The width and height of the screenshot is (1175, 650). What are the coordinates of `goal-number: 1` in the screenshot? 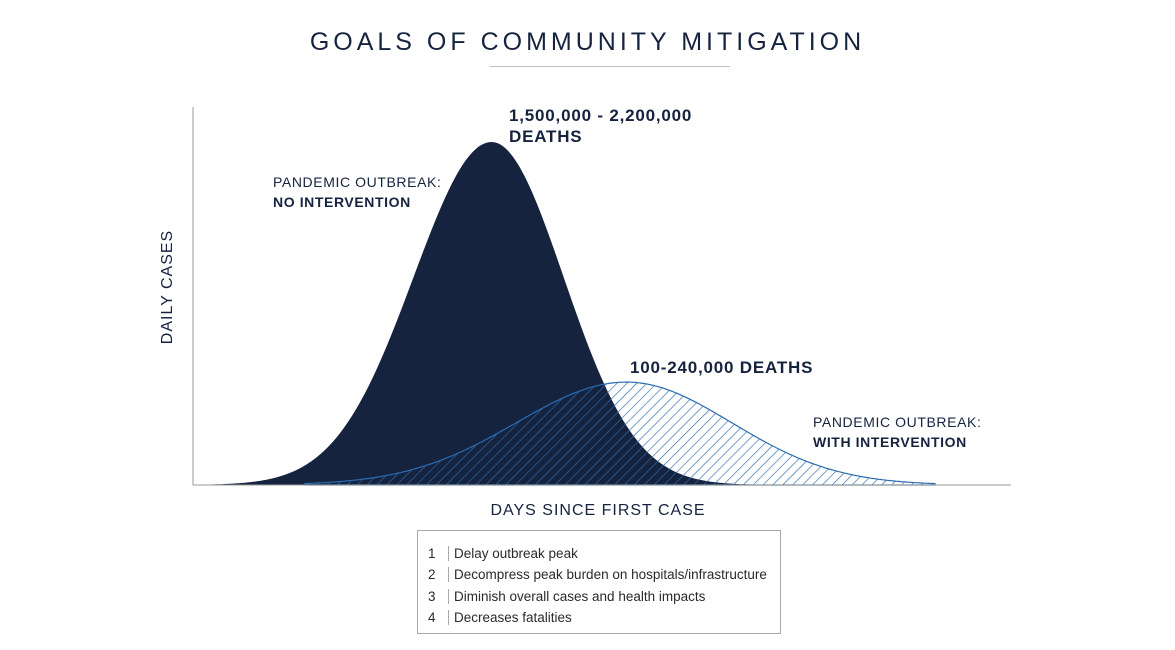 It's located at (438, 554).